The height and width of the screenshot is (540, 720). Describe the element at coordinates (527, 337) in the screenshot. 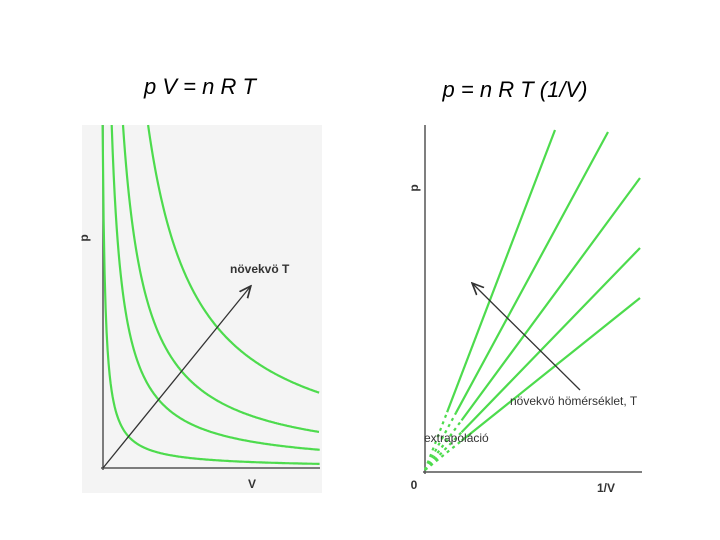

I see `right-arrow` at that location.